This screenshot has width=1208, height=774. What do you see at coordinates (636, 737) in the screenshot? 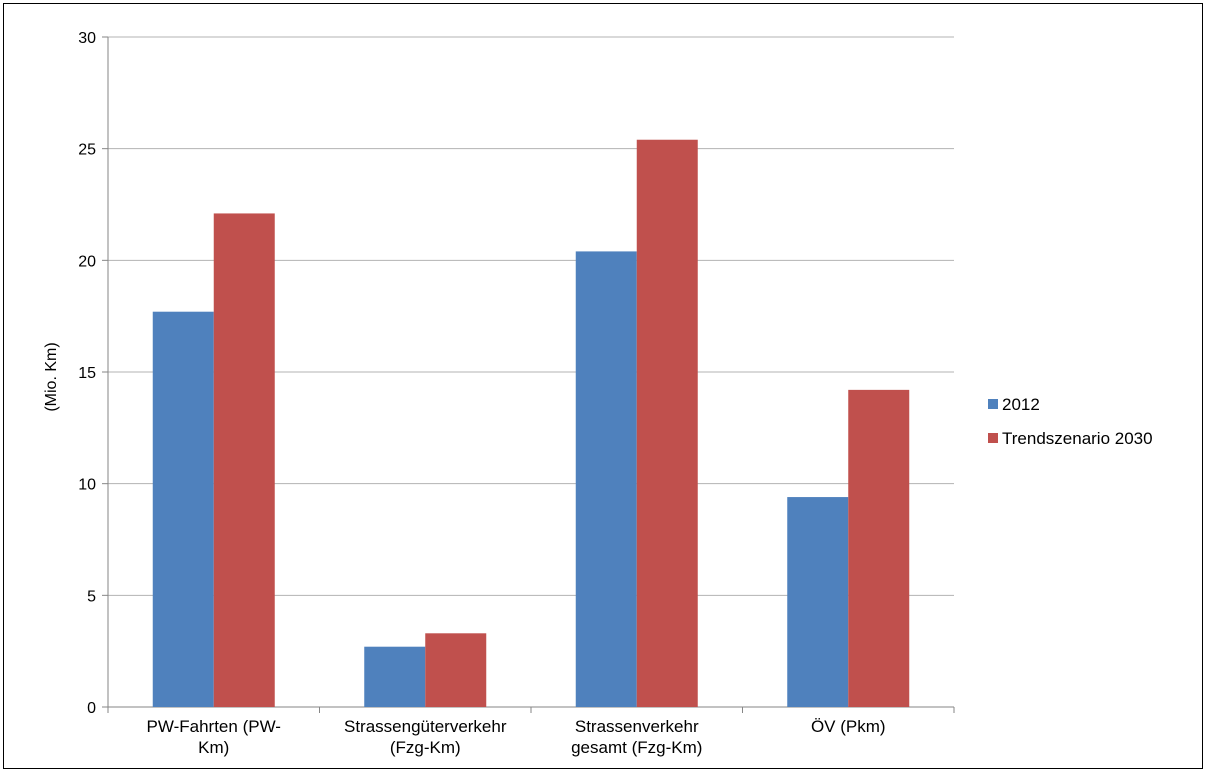
I see `x-category-label: Strassenverkehr gesamt (Fzg-Km)` at bounding box center [636, 737].